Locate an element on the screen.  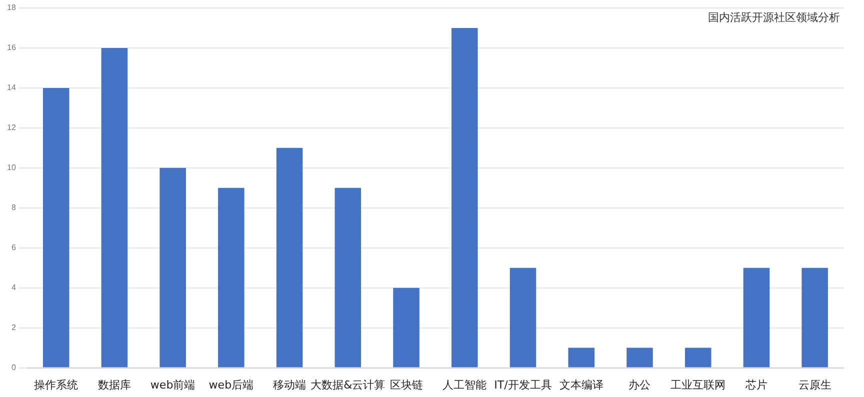
x-tick-label: 区块链 is located at coordinates (406, 385).